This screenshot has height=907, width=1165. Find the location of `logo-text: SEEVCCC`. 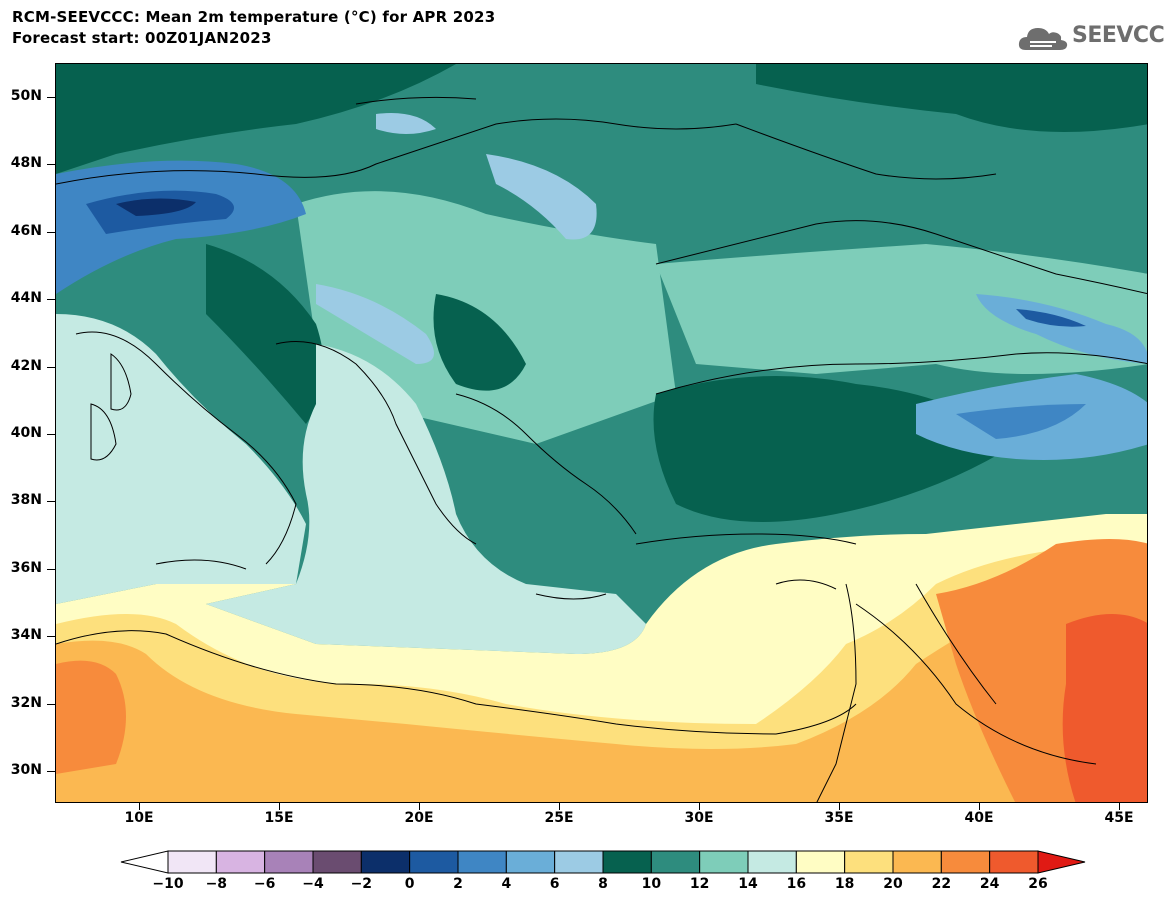

logo-text: SEEVCCC is located at coordinates (1118, 35).